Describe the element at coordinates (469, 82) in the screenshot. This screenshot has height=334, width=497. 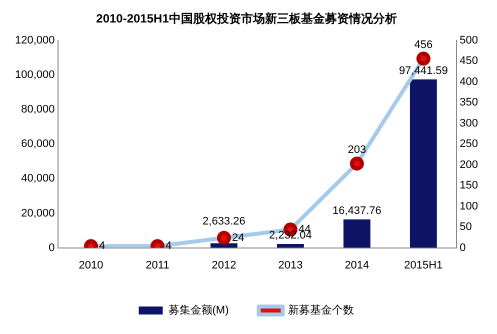
I see `y2-tick-label: 400` at that location.